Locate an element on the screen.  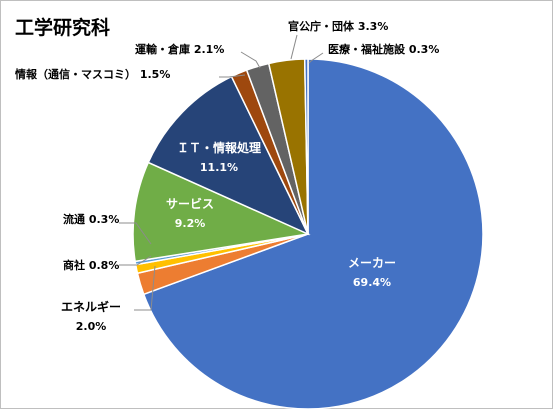
data-label-value-6: 1.5% is located at coordinates (155, 74).